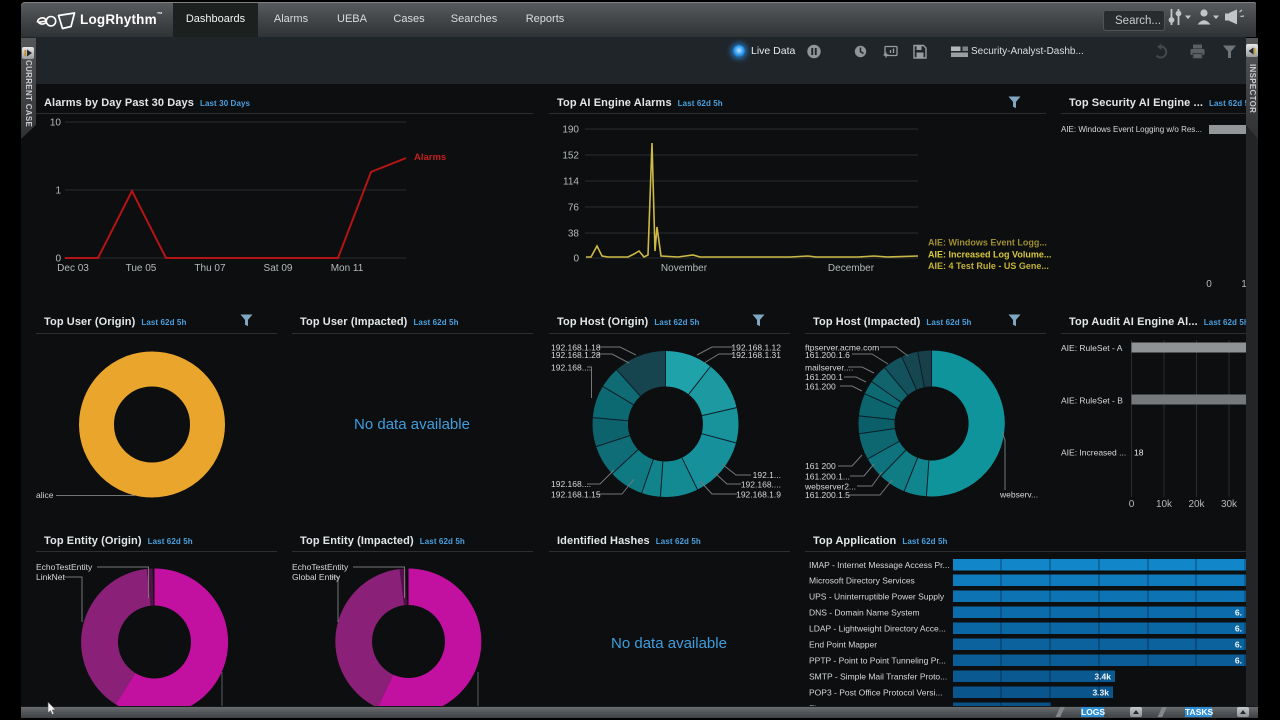 Image resolution: width=1280 pixels, height=720 pixels. What do you see at coordinates (987, 243) in the screenshot?
I see `svg-text:AIE: Windows Event Logg...: AIE` at bounding box center [987, 243].